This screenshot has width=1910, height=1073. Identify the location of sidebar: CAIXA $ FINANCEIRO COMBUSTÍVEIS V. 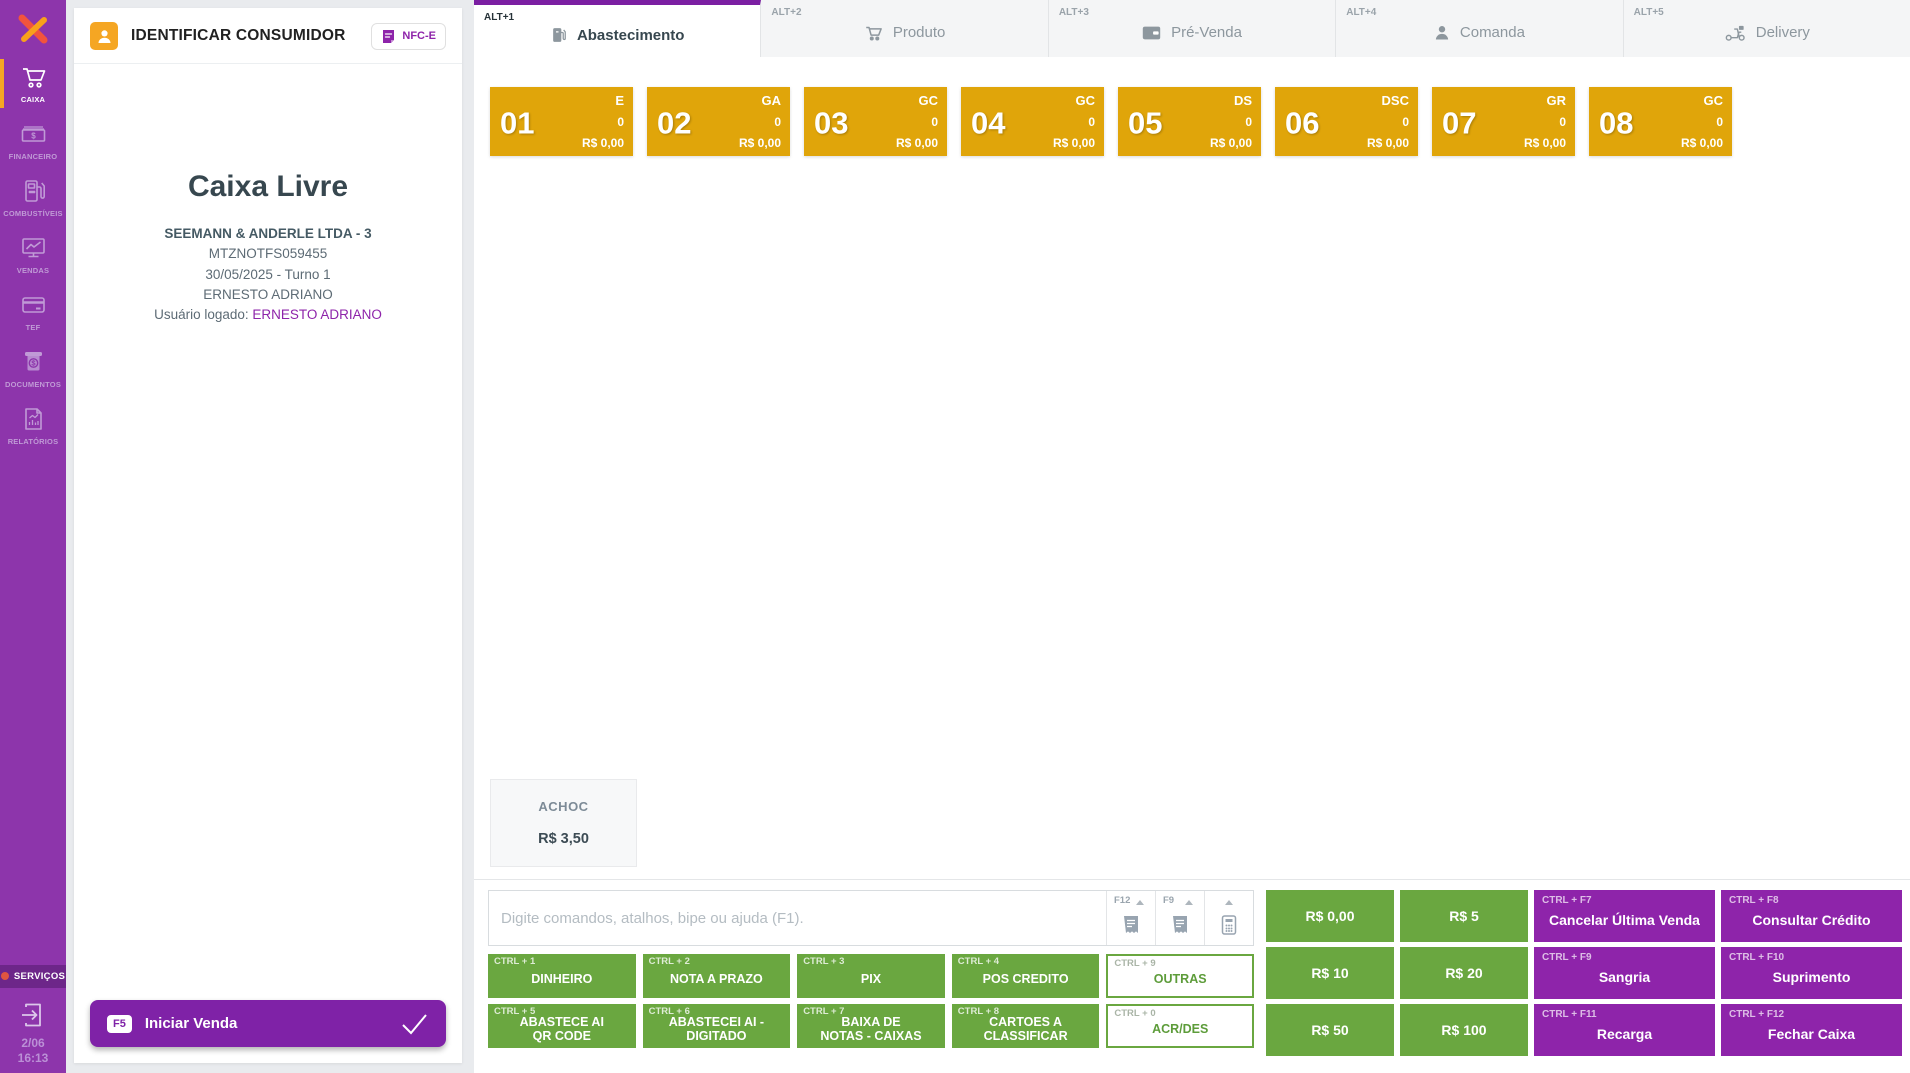
(33, 536).